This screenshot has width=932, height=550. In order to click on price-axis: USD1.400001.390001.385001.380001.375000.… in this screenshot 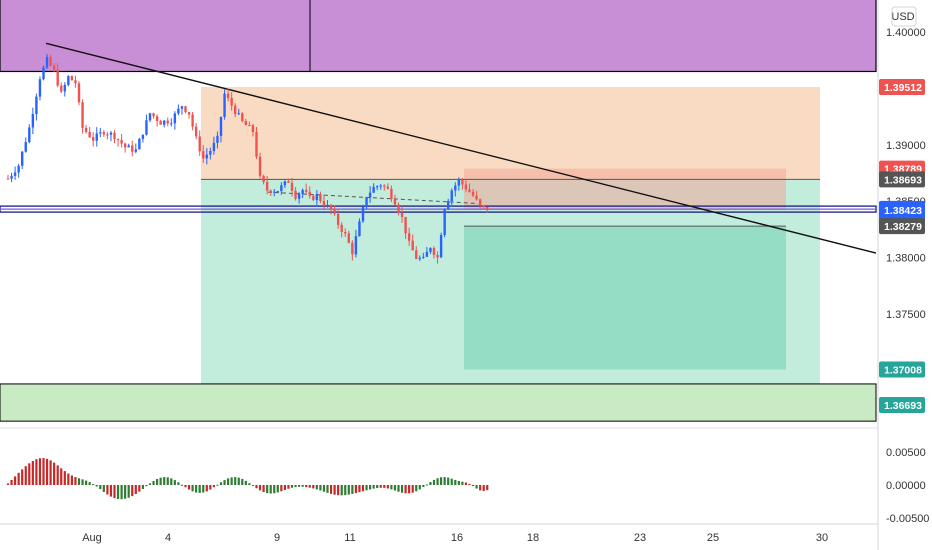, I will do `click(903, 275)`.